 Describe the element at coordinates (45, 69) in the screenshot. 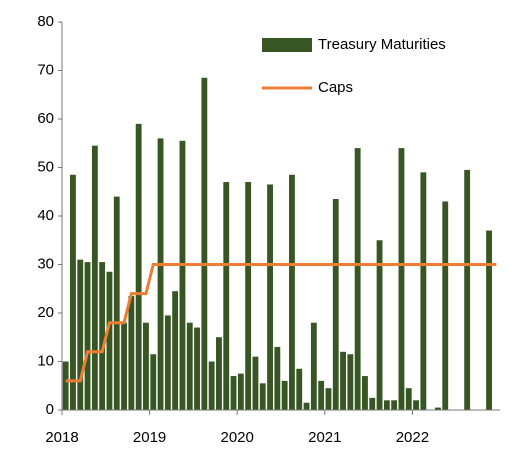

I see `y-tick-label: 70` at that location.